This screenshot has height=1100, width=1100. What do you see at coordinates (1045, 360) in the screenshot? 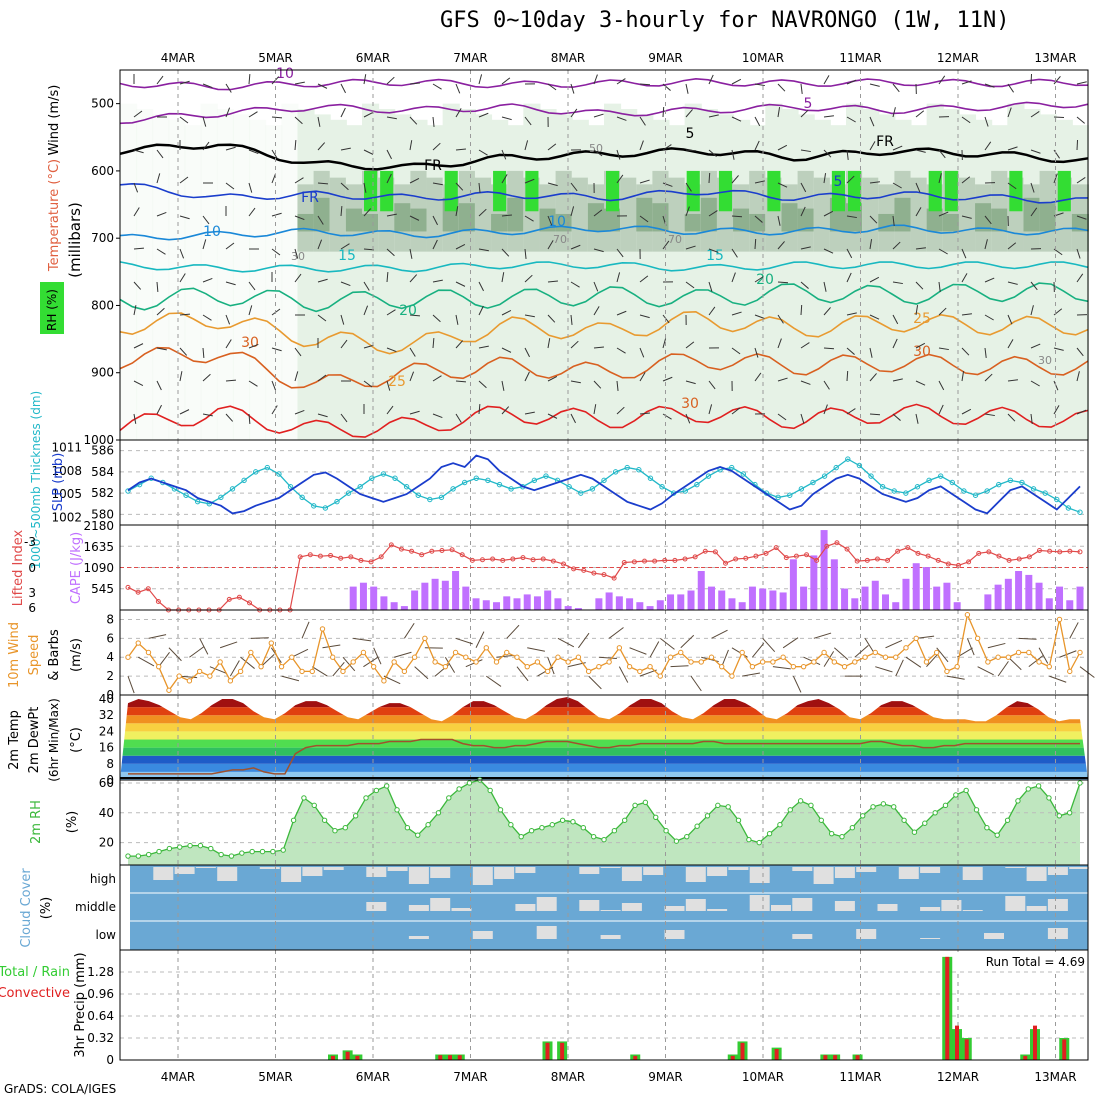
I see `rh-contour-label: 30` at bounding box center [1045, 360].